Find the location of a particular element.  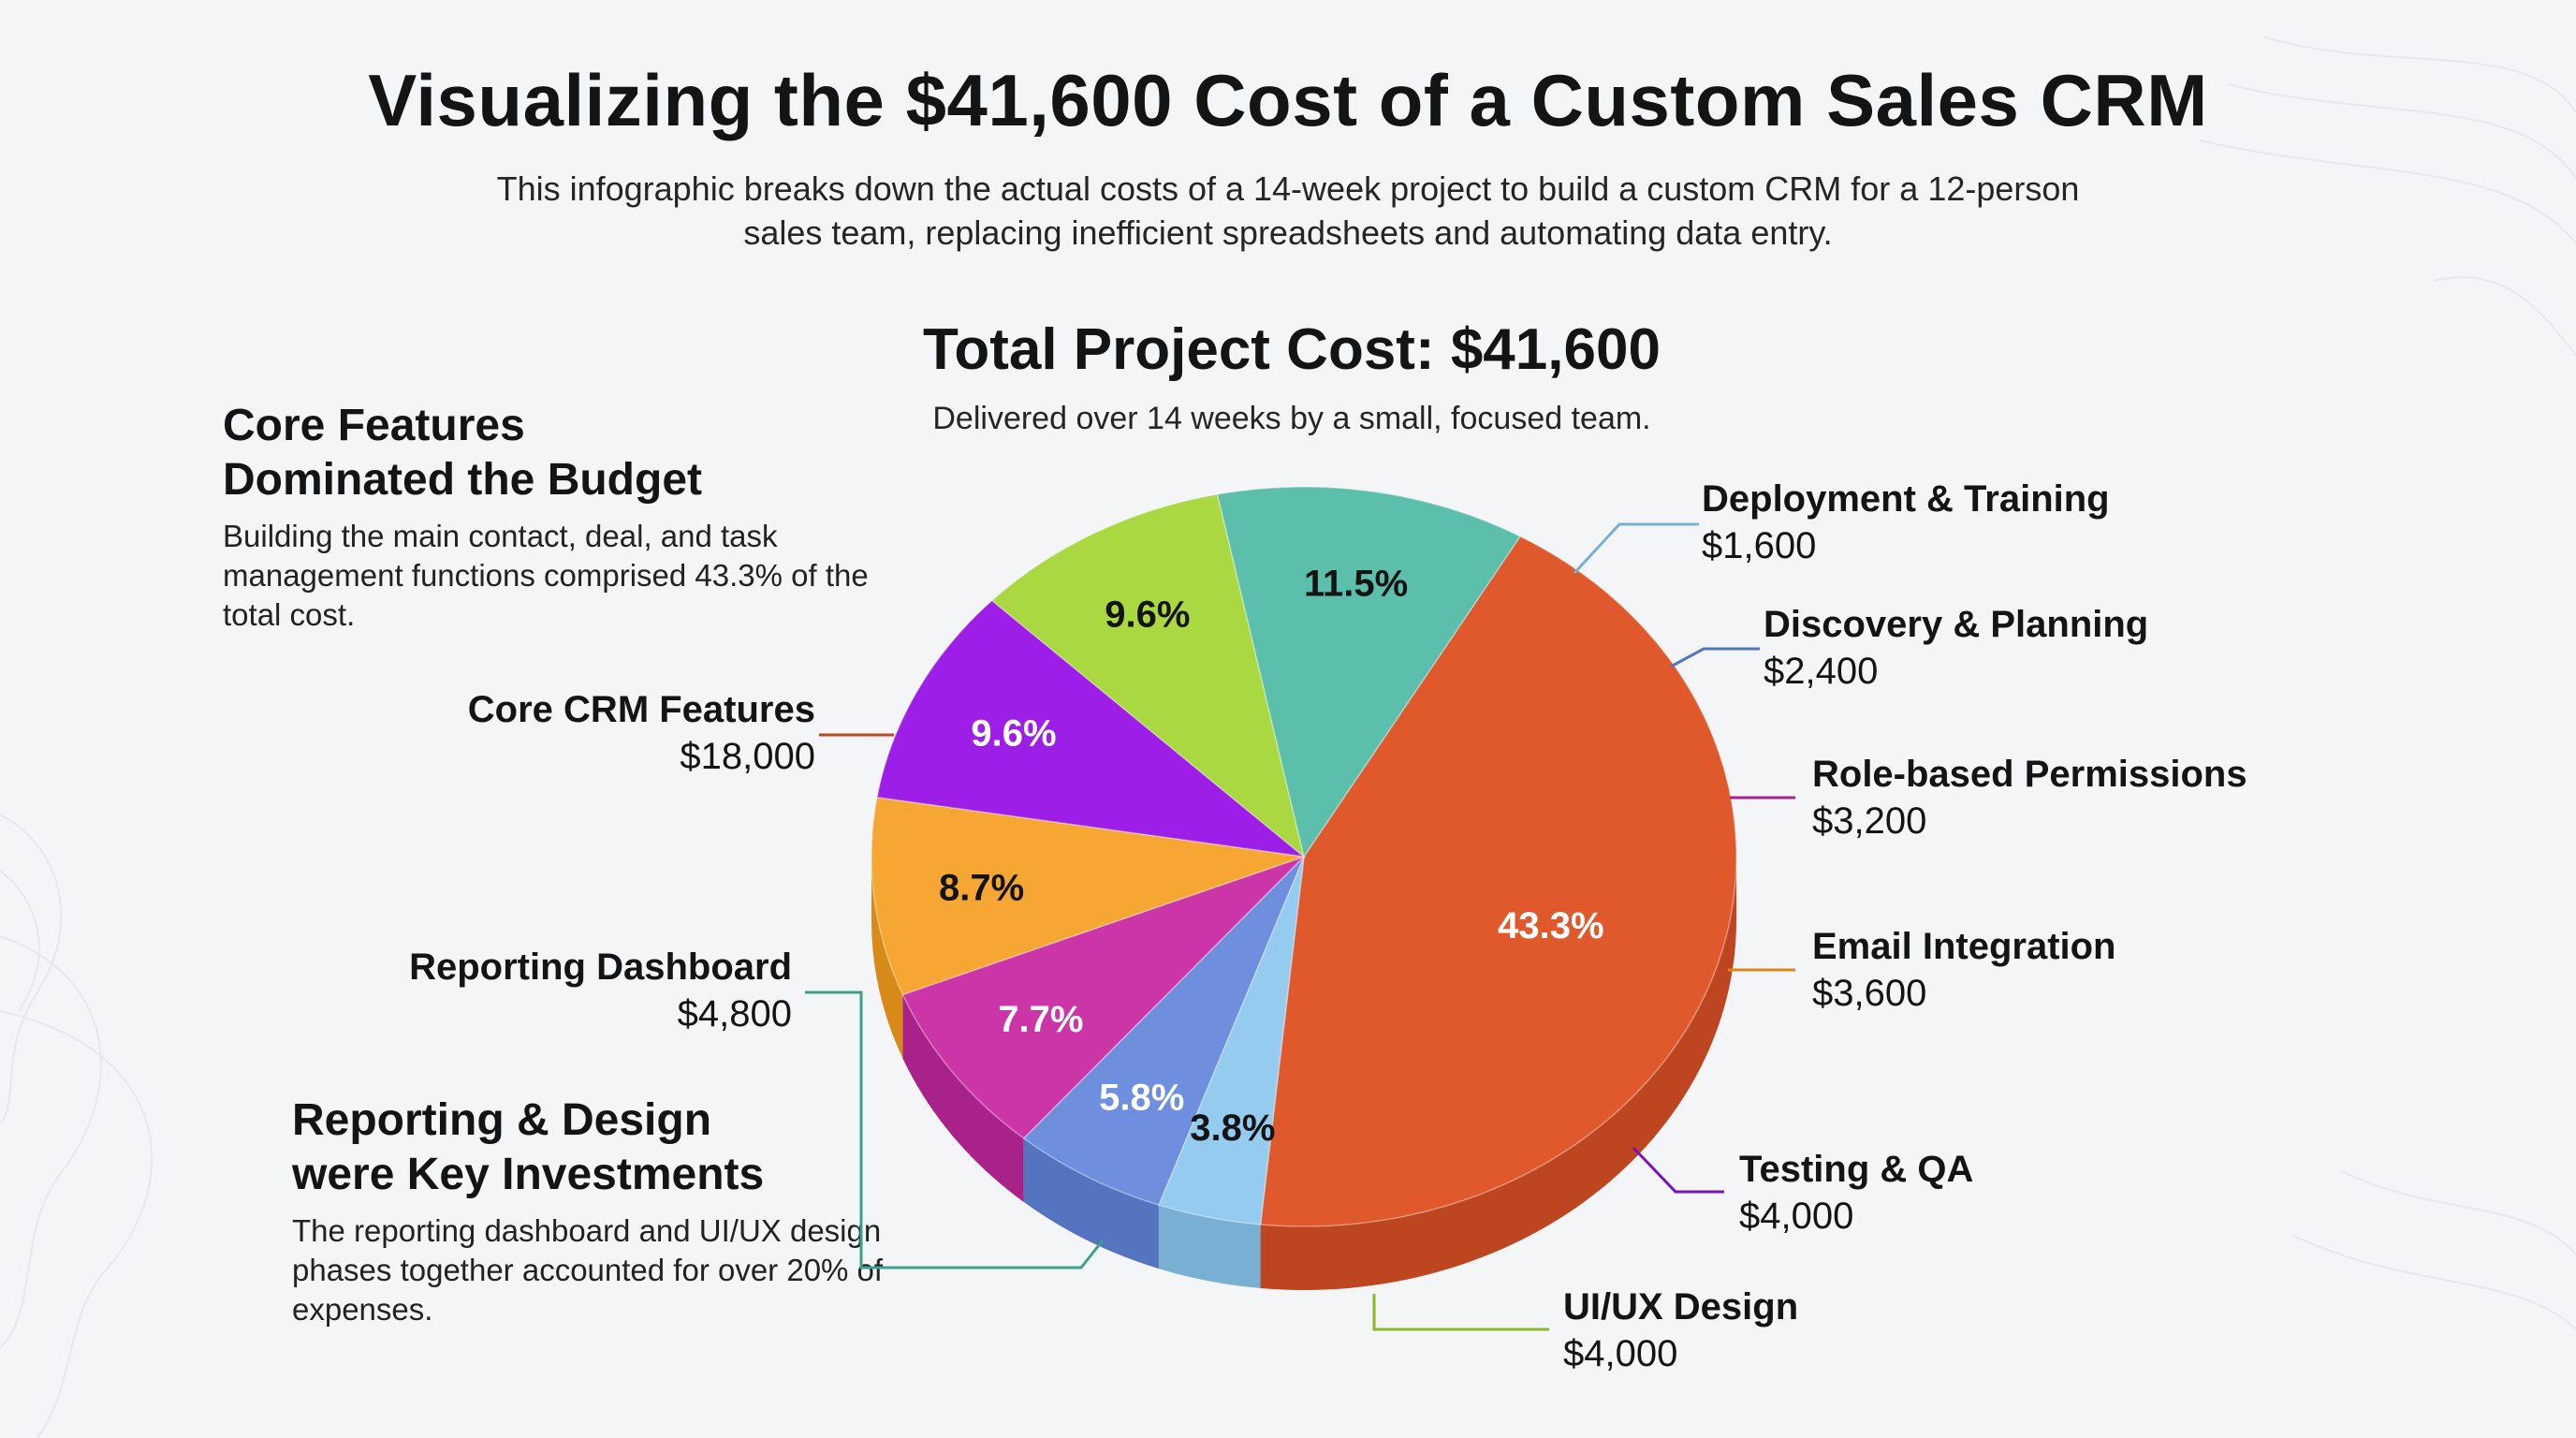

legend-amount-deployment-training: $1,600 is located at coordinates (1759, 545).